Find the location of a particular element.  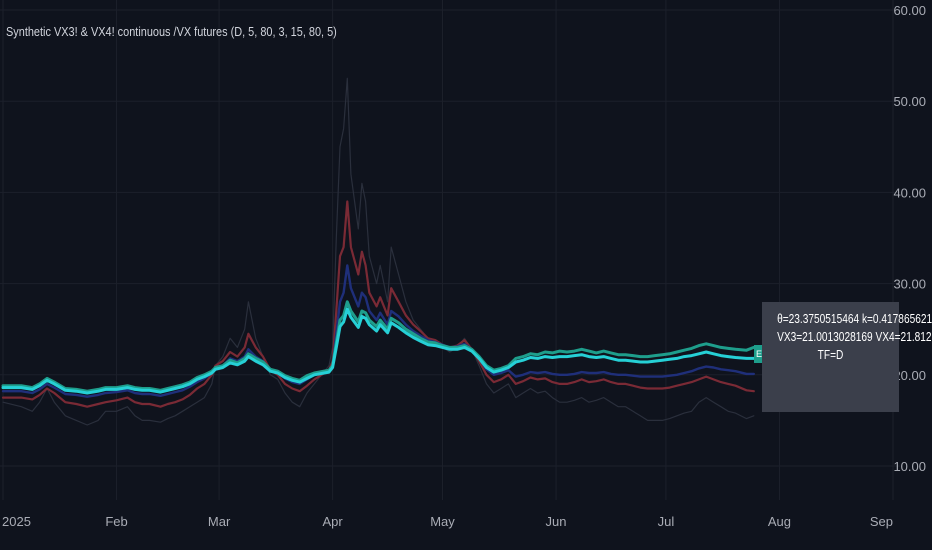

series-line-vx4 is located at coordinates (378, 351).